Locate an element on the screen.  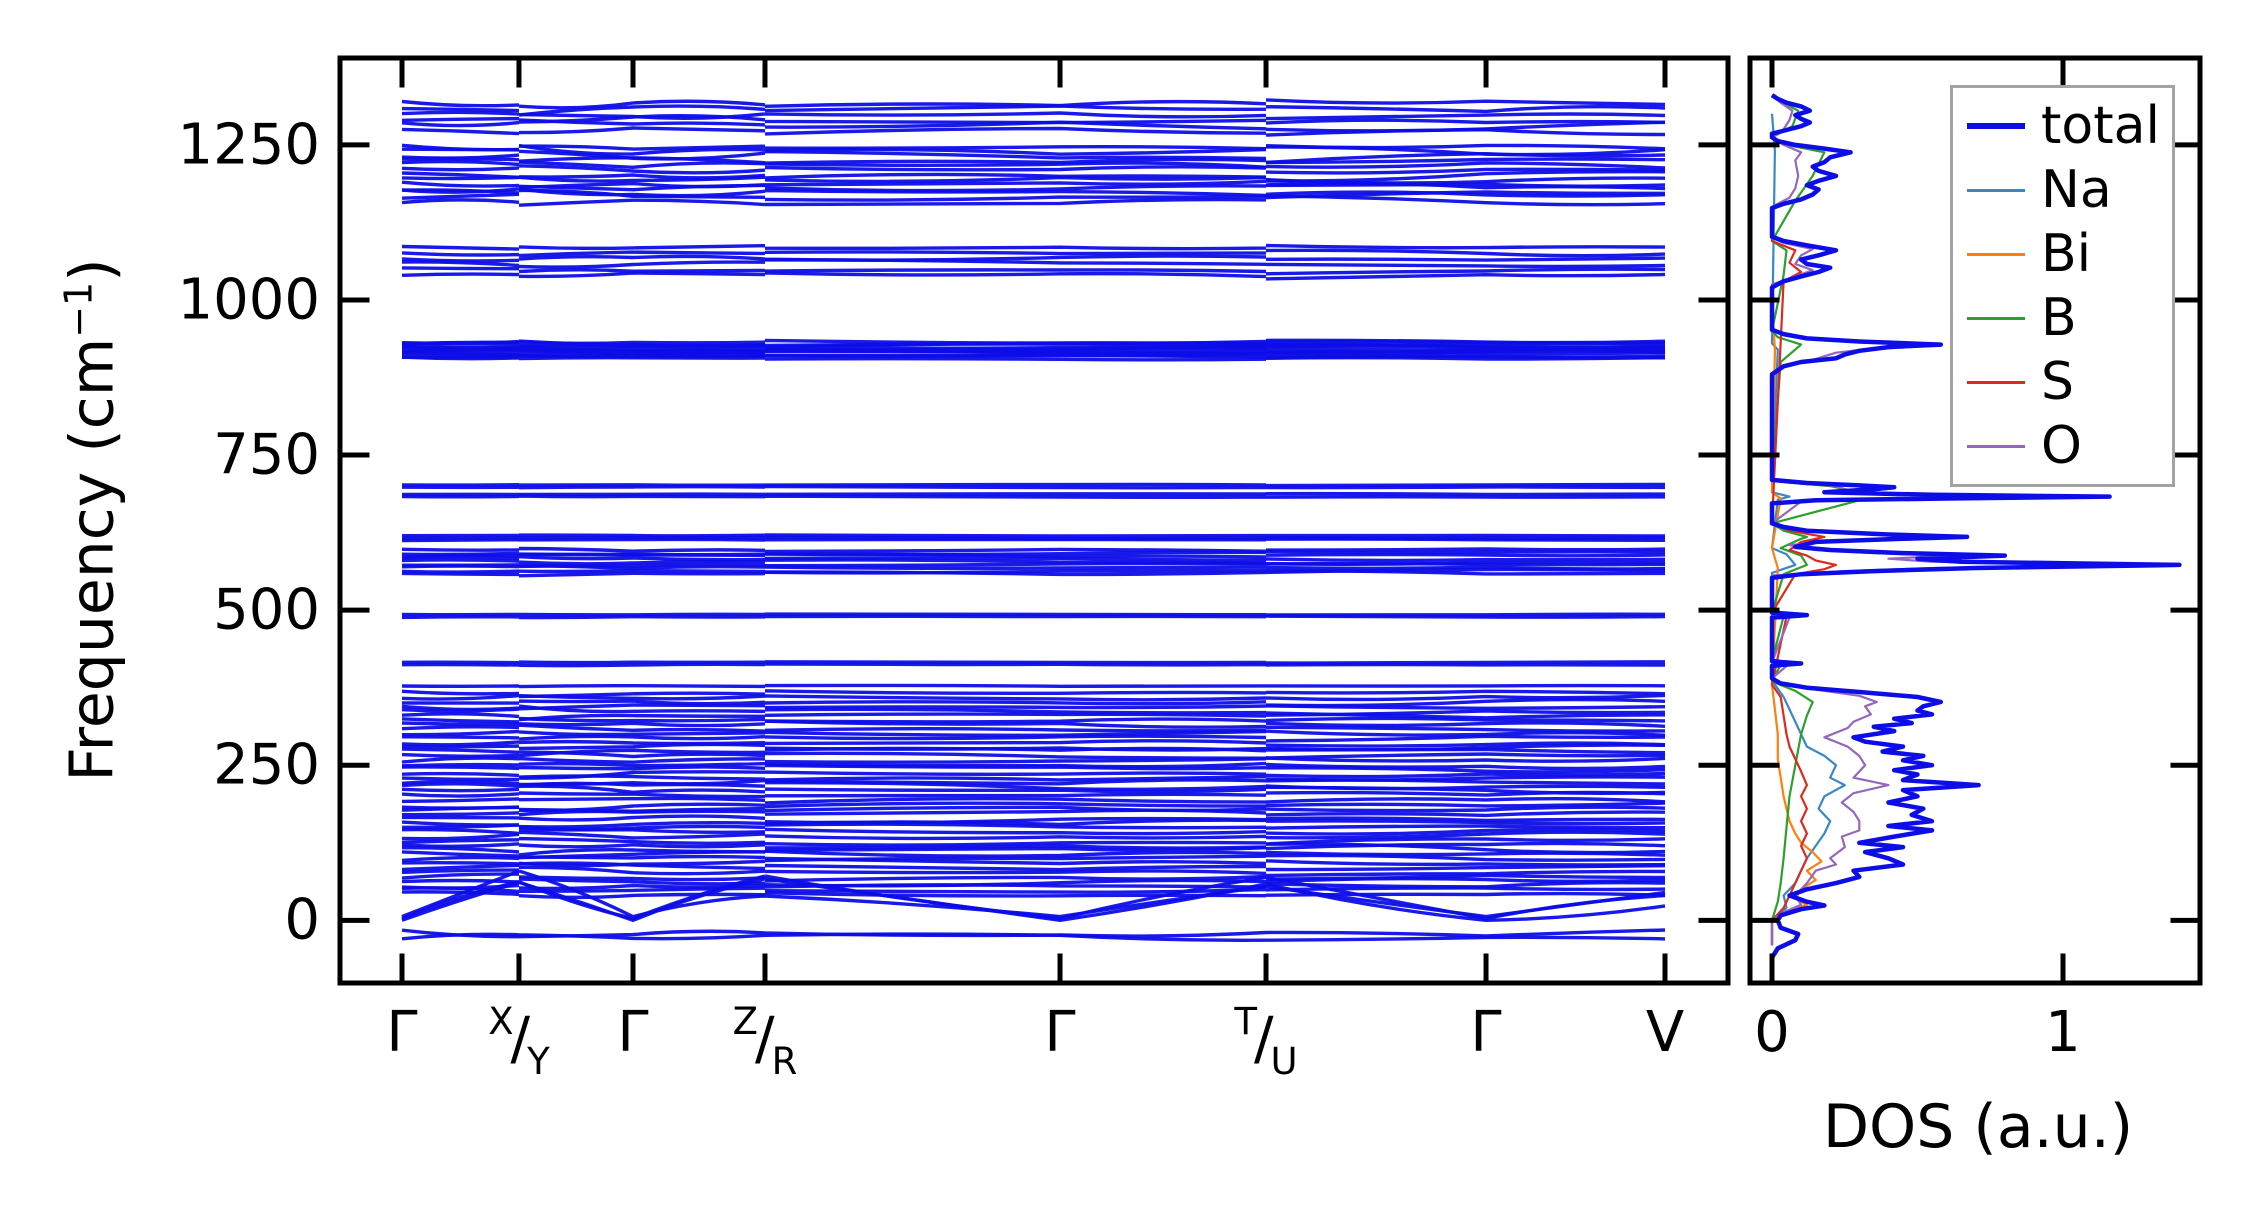
legend-item-label: S is located at coordinates (2058, 382).